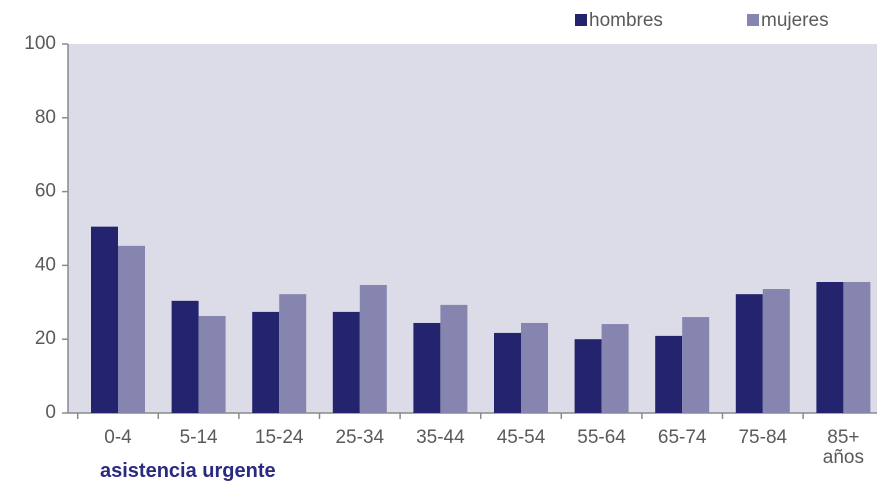 This screenshot has width=877, height=485. Describe the element at coordinates (360, 437) in the screenshot. I see `x-tick-label: 25-34` at that location.